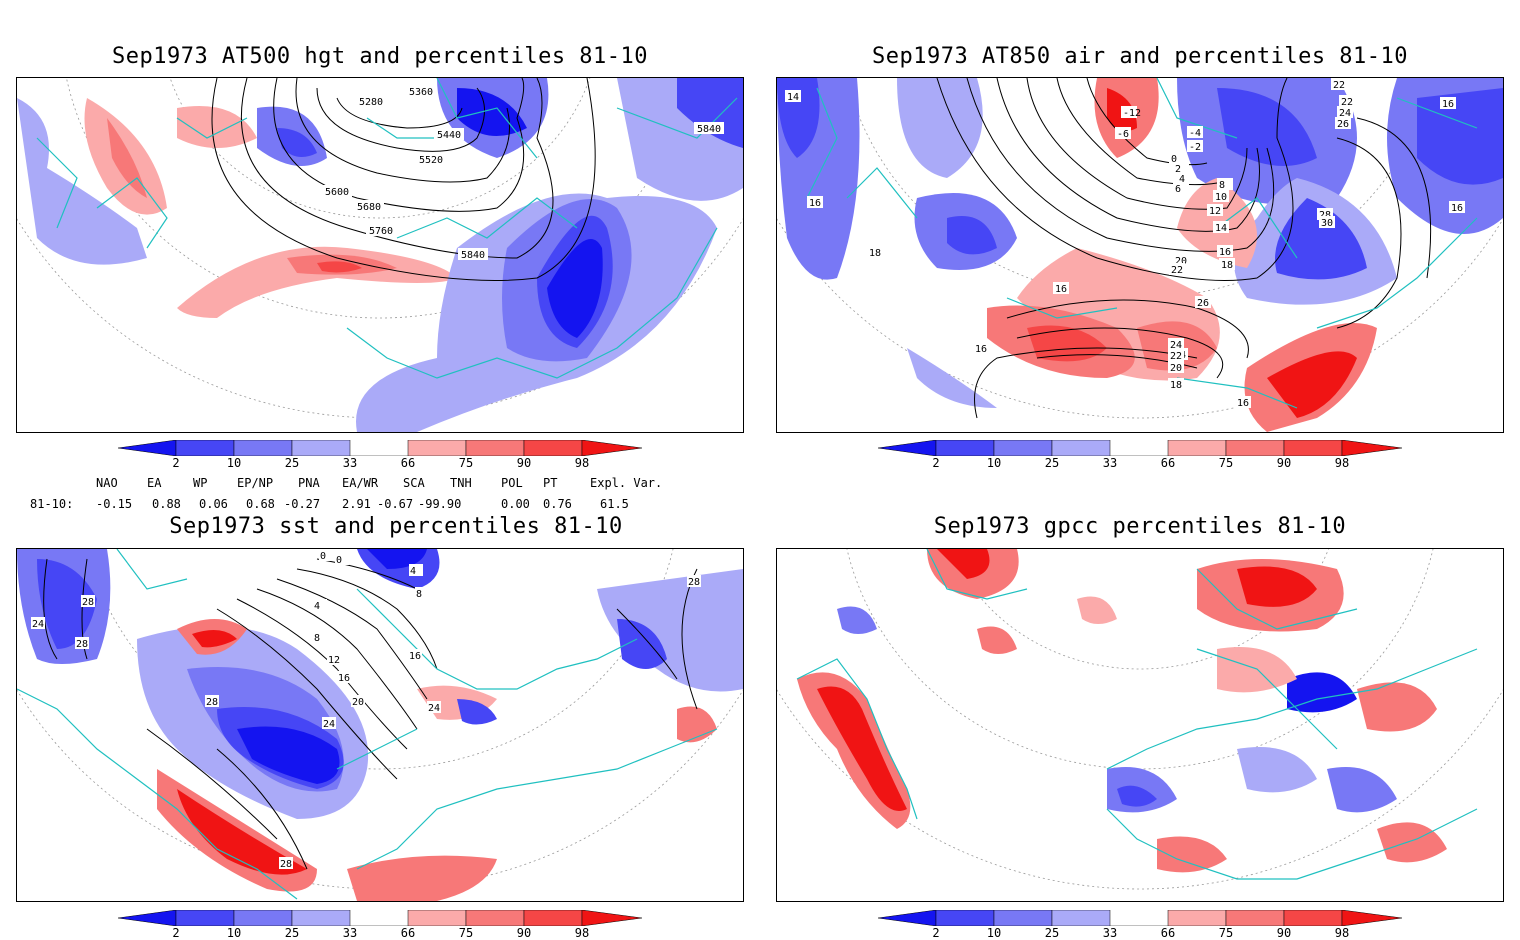  Describe the element at coordinates (1140, 526) in the screenshot. I see `panel-4-title: Sep1973 gpcc percentiles 81-10` at that location.